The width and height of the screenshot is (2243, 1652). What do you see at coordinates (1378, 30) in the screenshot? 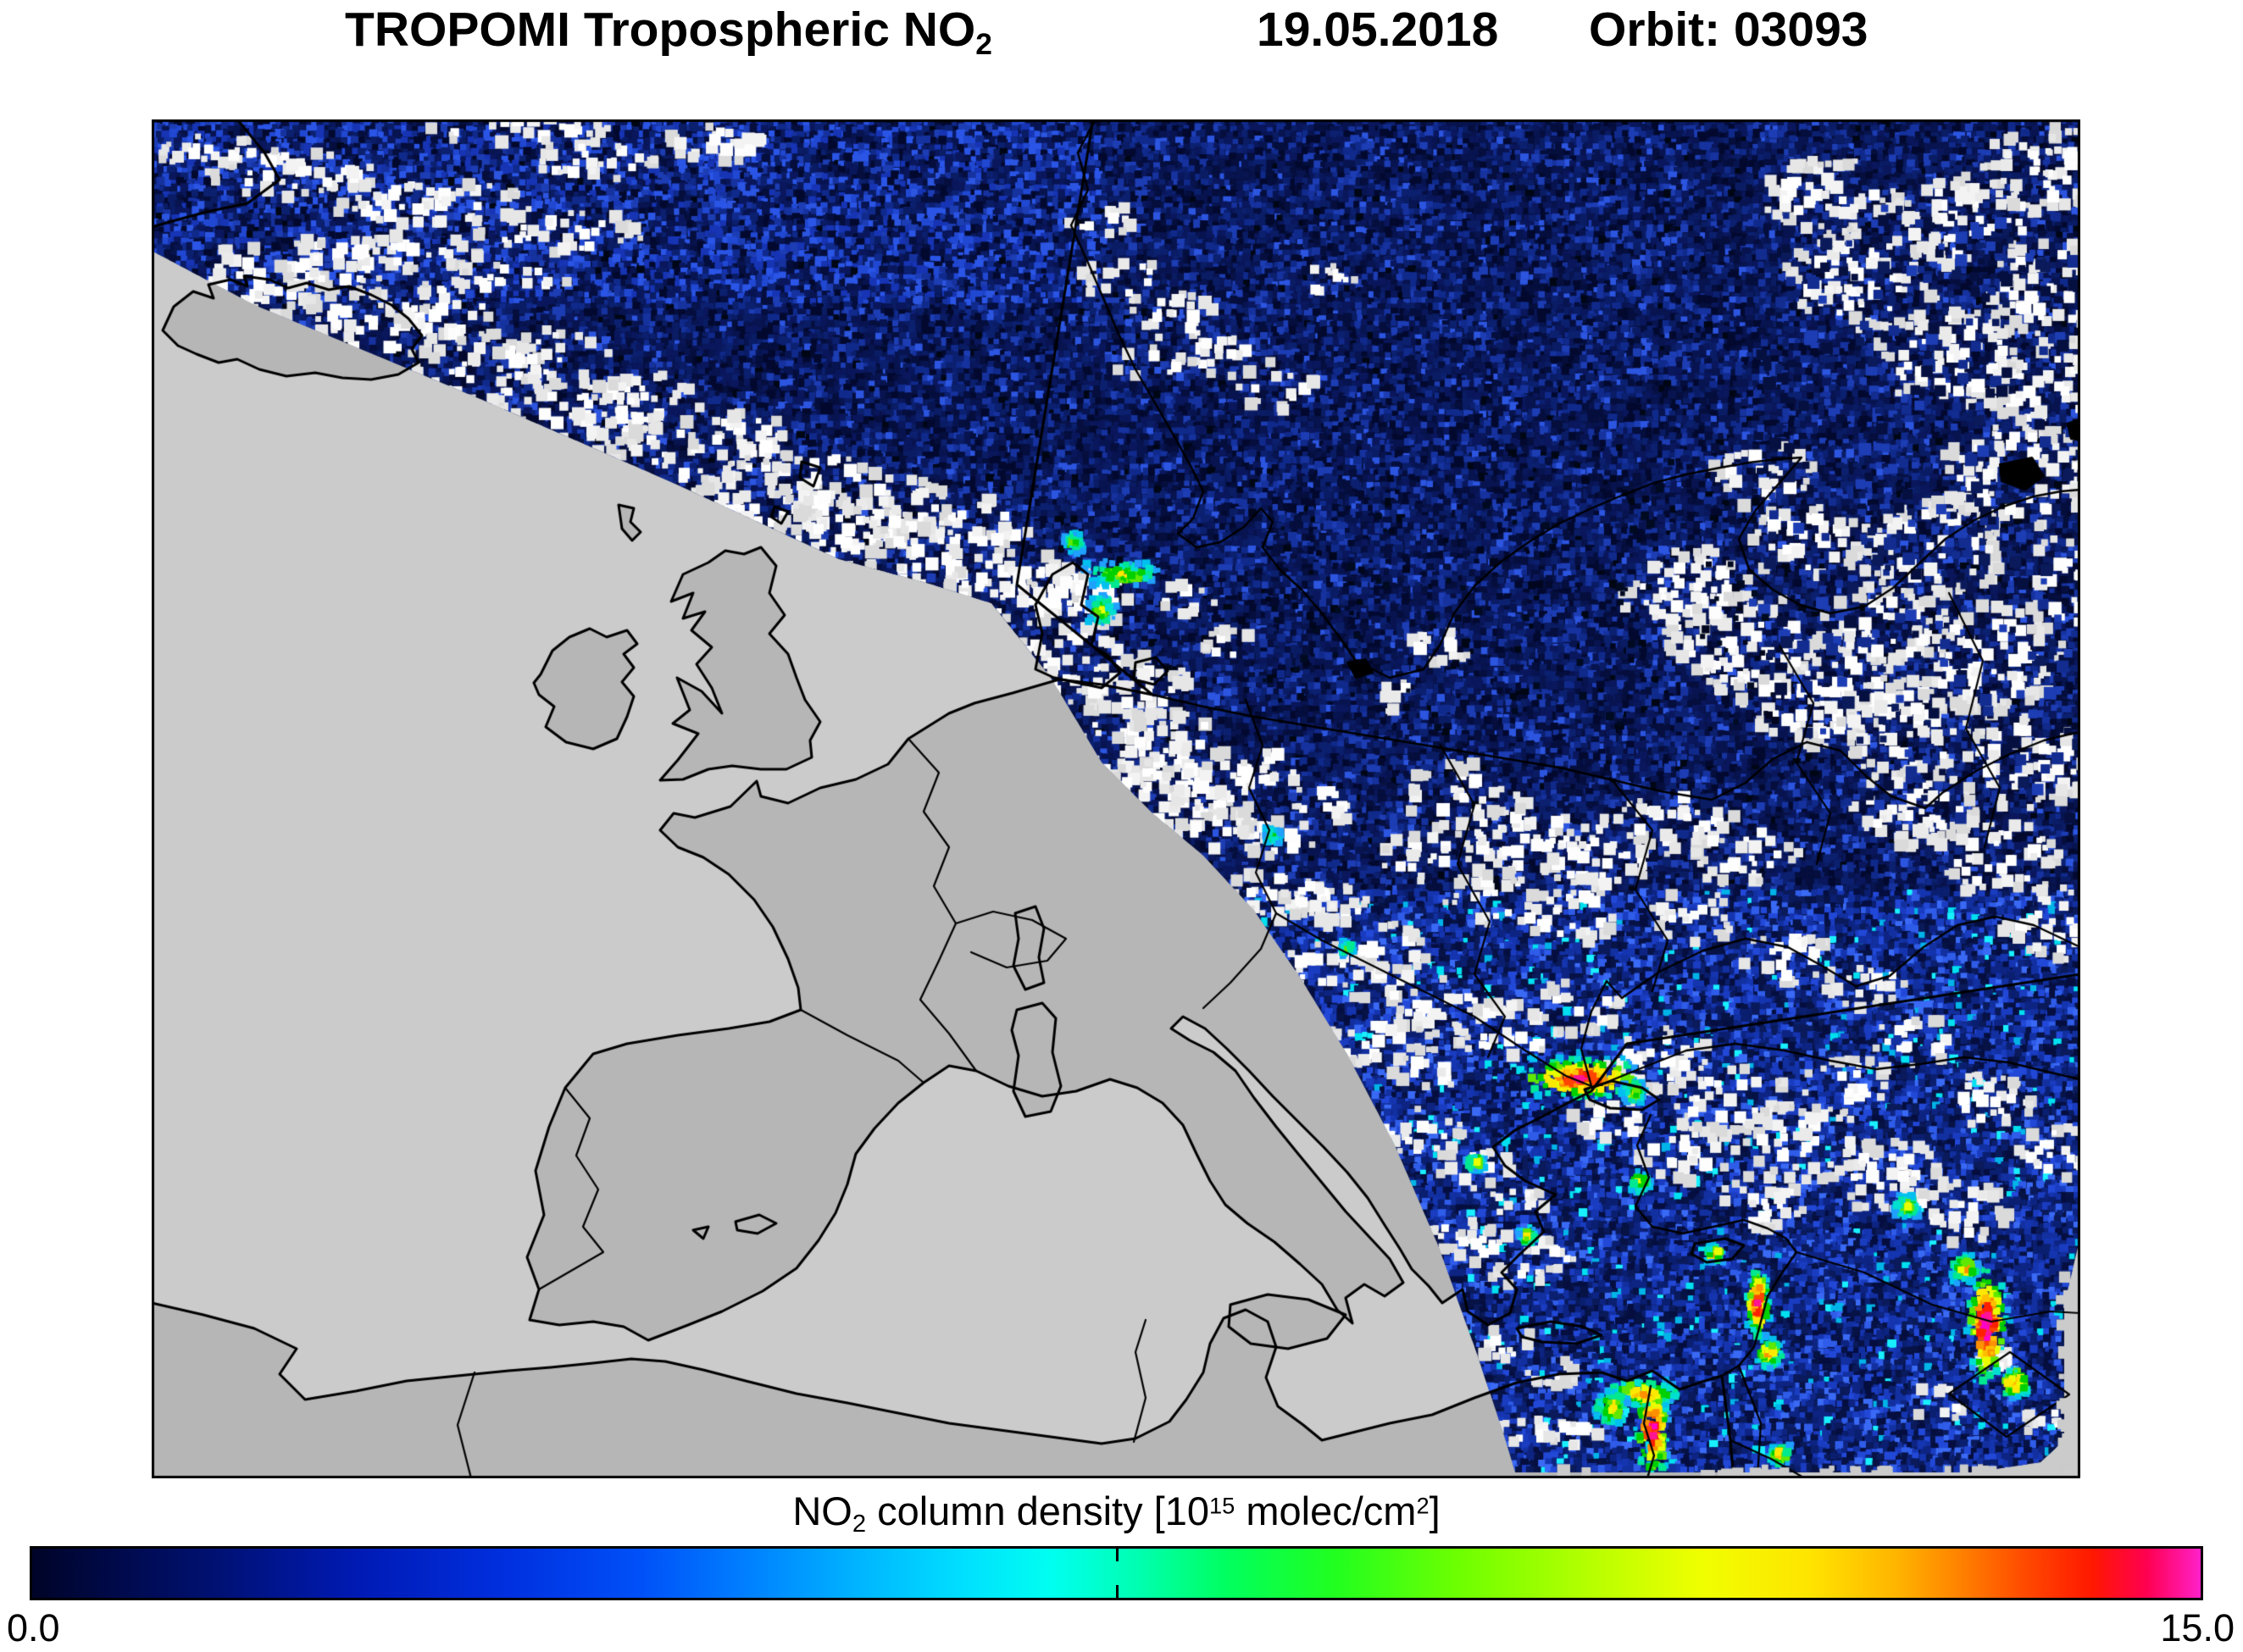
I see `title-date: 19.05.2018` at bounding box center [1378, 30].